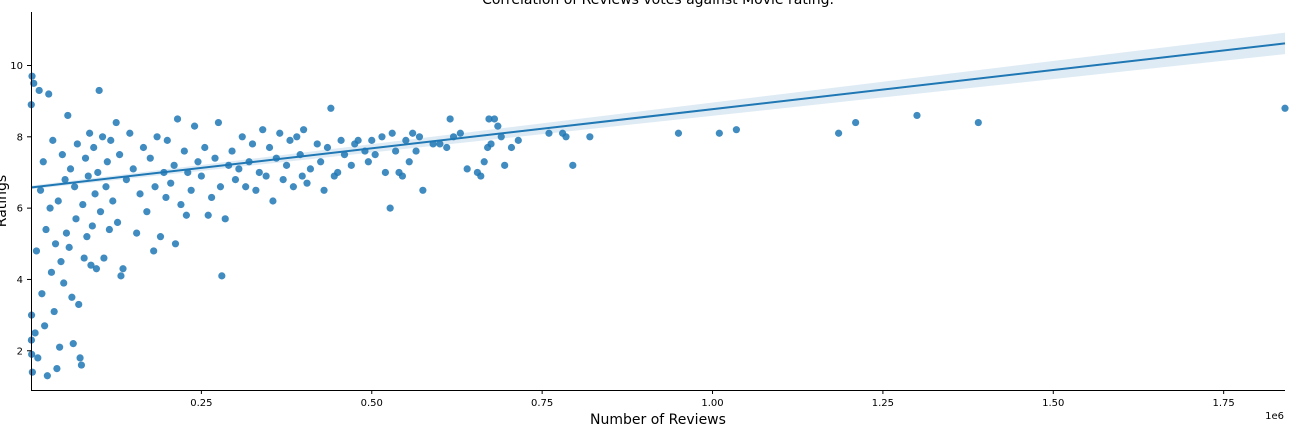 This screenshot has width=1296, height=432. Describe the element at coordinates (883, 403) in the screenshot. I see `x-tick-label: 1.25` at that location.